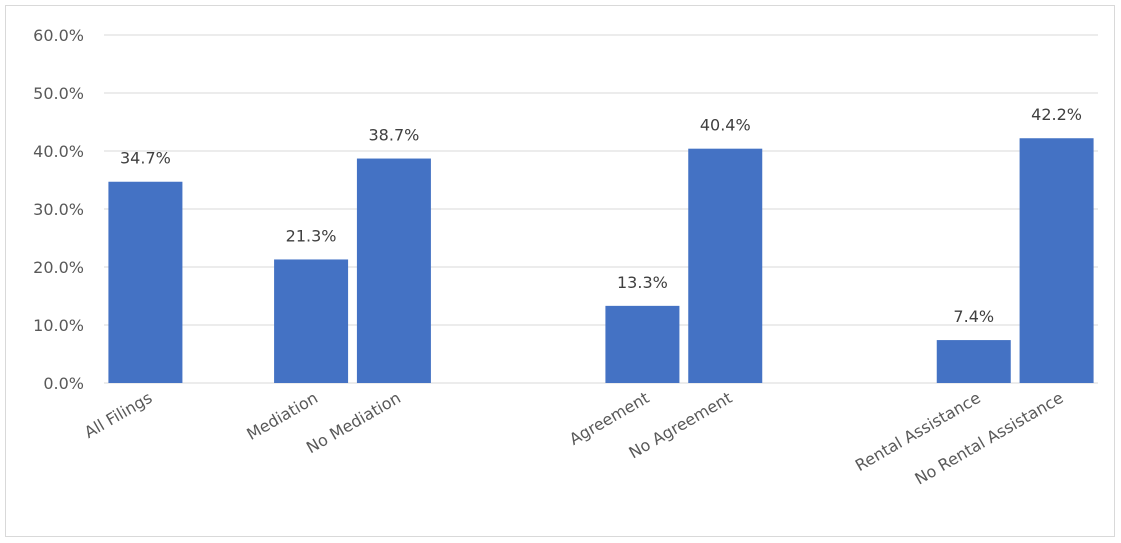 This screenshot has height=543, width=1121. Describe the element at coordinates (58, 93) in the screenshot. I see `y-tick-label: 50.0%` at that location.